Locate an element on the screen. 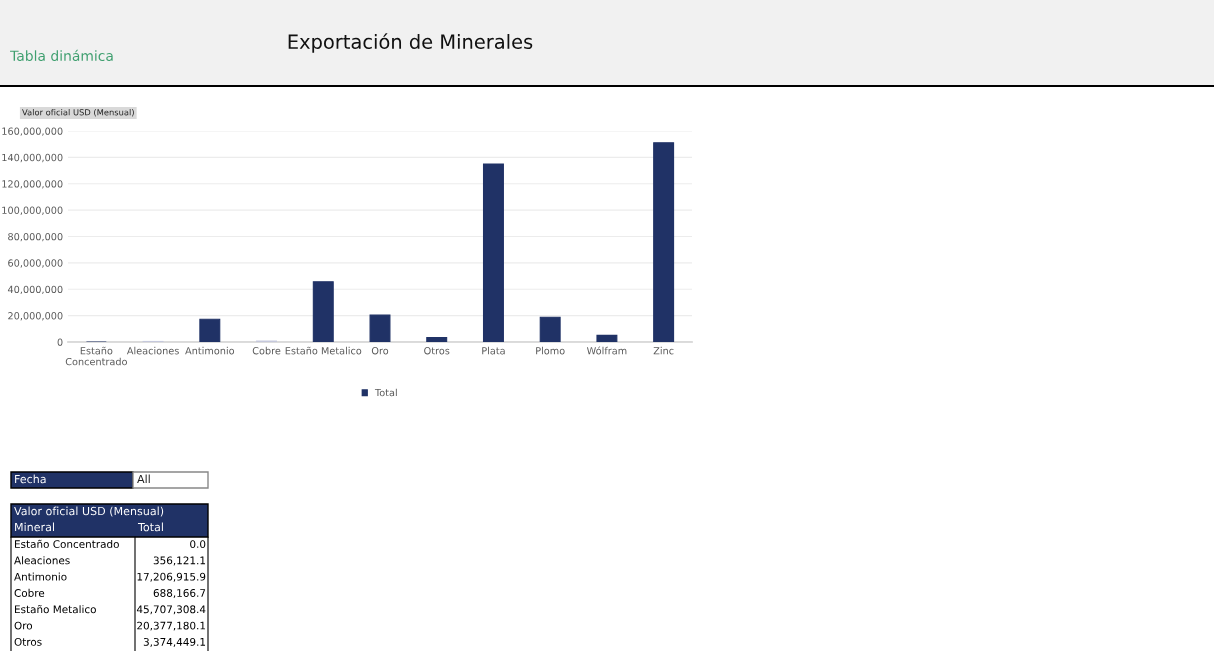 The height and width of the screenshot is (651, 1214). x-tick-label: Zinc is located at coordinates (663, 350).